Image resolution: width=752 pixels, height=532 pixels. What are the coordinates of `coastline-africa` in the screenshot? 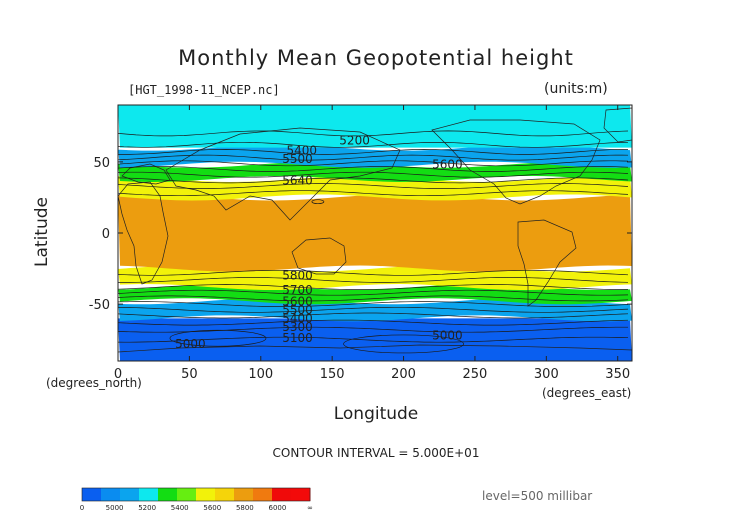 It's located at (143, 233).